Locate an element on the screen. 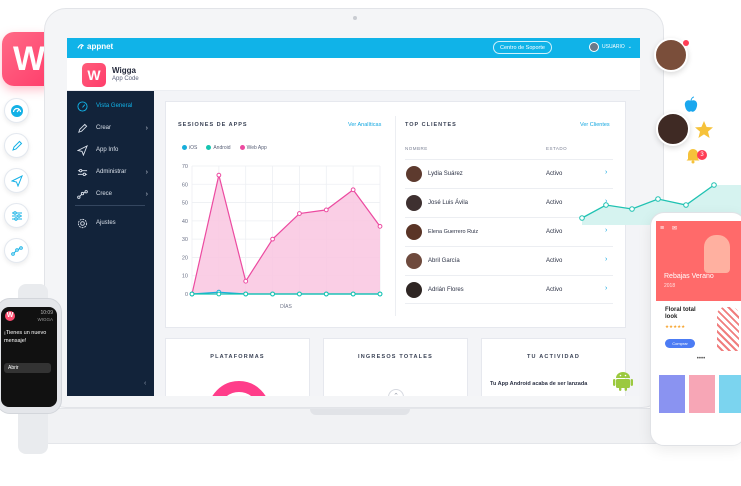  sliders-icon is located at coordinates (16, 215).